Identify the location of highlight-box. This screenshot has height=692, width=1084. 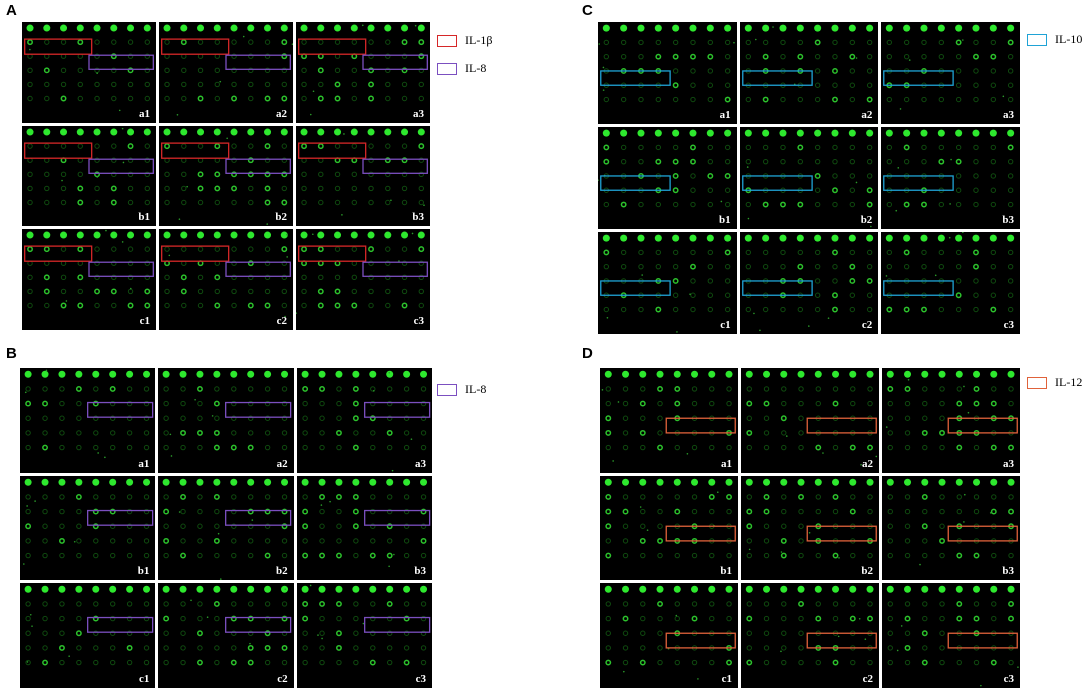
(195, 150).